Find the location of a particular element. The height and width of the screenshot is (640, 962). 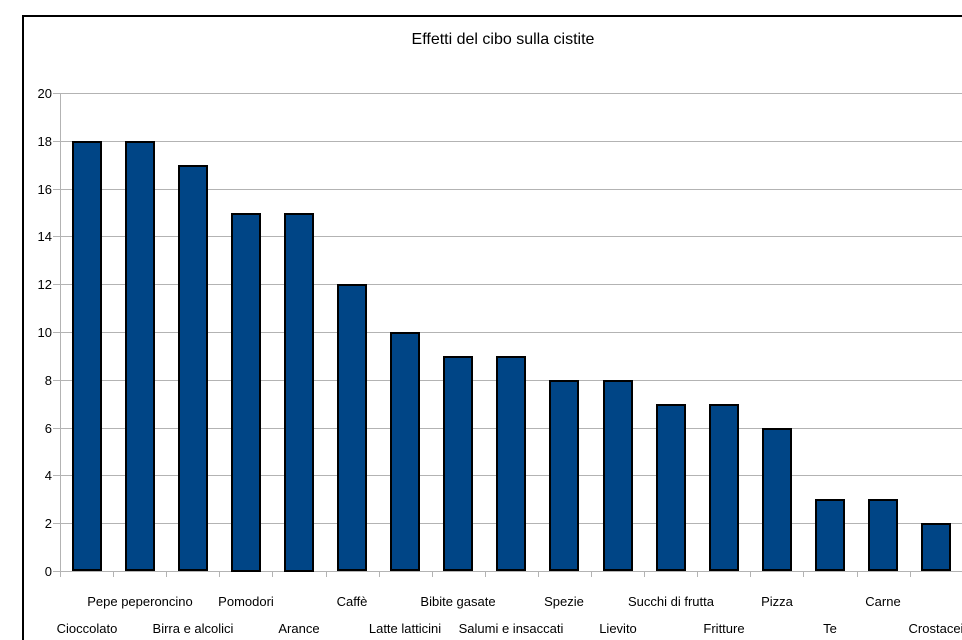

x-label-caffe: Caffè is located at coordinates (352, 601).